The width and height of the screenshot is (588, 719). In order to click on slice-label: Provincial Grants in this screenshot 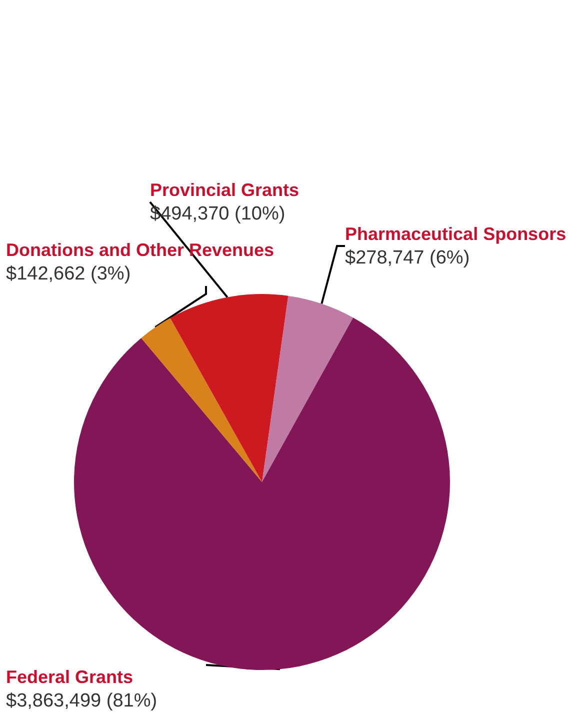, I will do `click(225, 190)`.